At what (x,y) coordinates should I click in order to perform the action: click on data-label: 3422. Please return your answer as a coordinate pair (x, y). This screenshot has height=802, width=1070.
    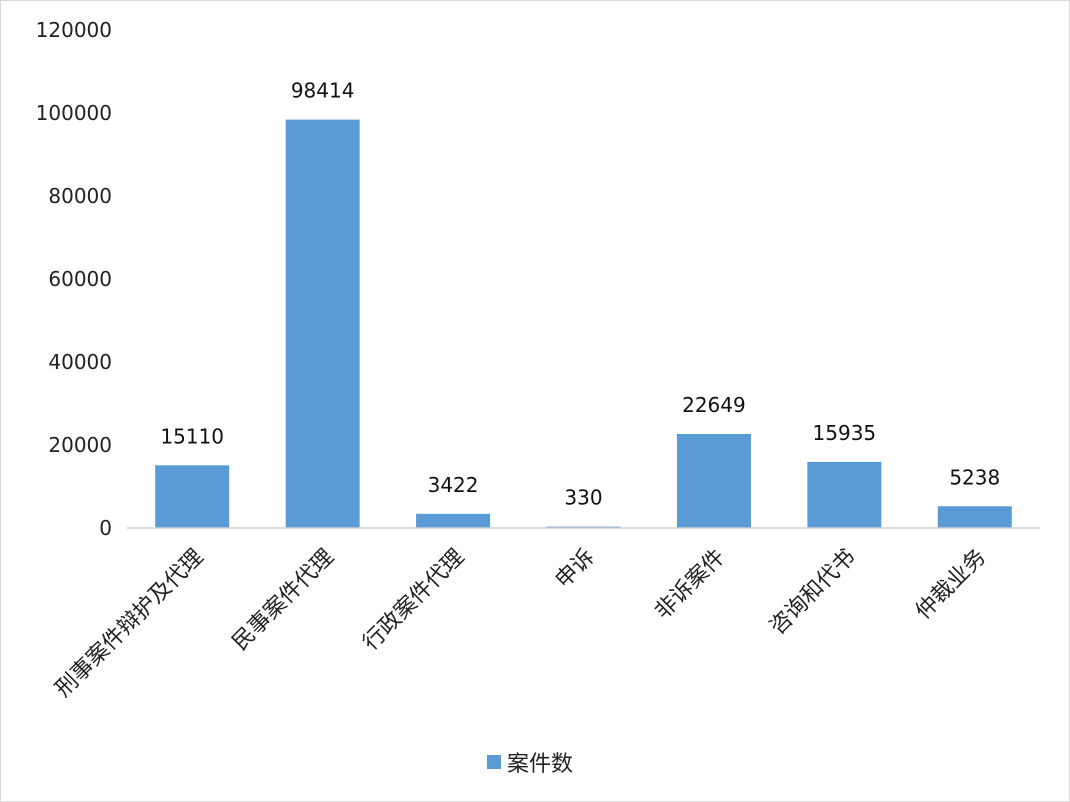
    Looking at the image, I should click on (453, 485).